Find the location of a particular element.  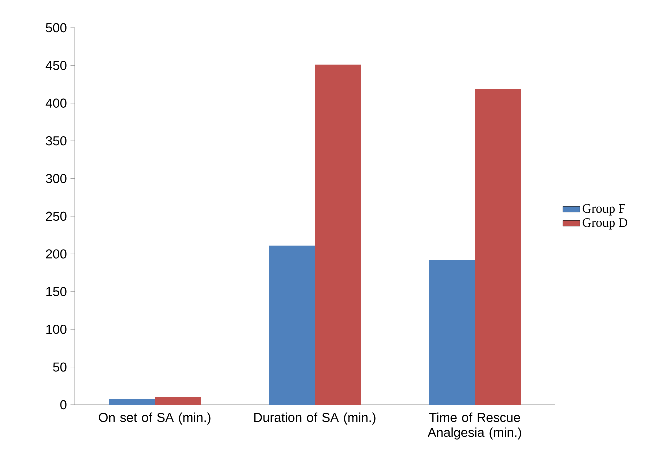

y-tick-label: 500 is located at coordinates (56, 28).